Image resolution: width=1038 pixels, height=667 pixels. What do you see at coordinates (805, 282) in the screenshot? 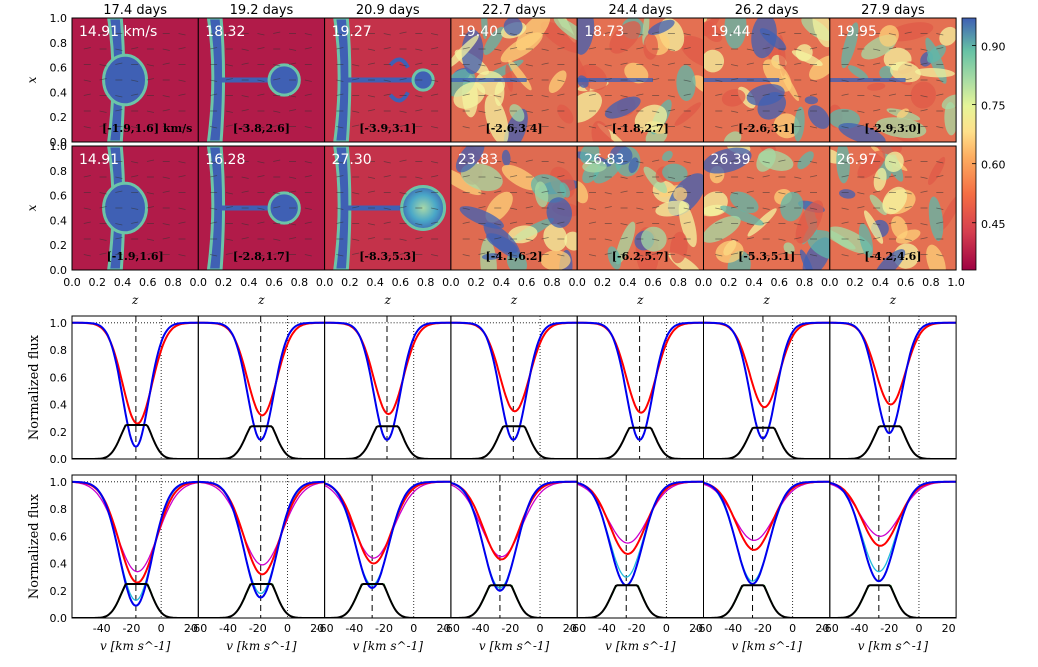
I see `x-tick-label: 0.8` at bounding box center [805, 282].